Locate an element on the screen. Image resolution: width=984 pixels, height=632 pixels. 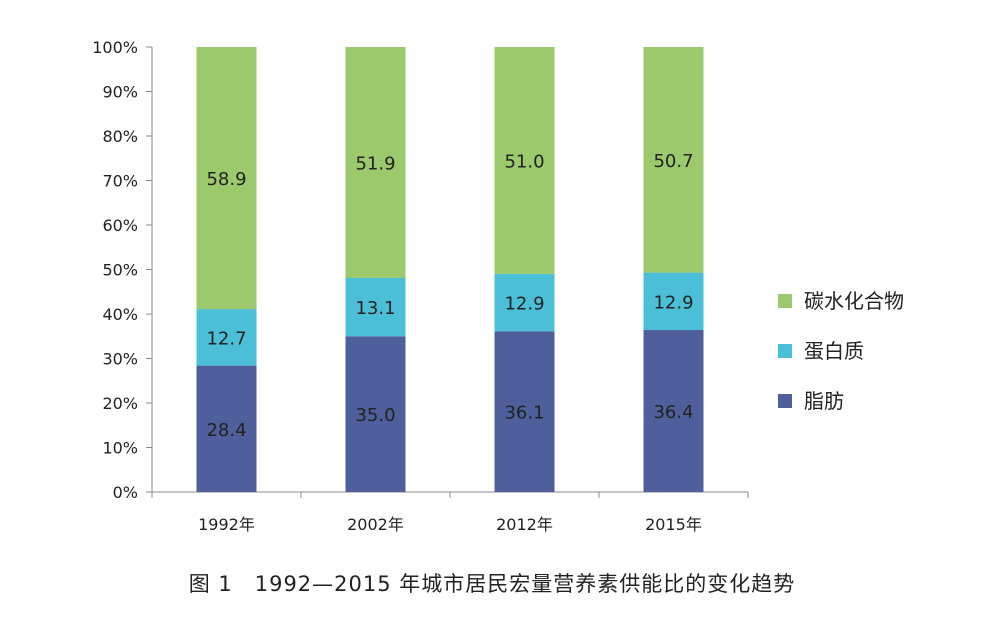
y-tick-label: 20% is located at coordinates (120, 403).